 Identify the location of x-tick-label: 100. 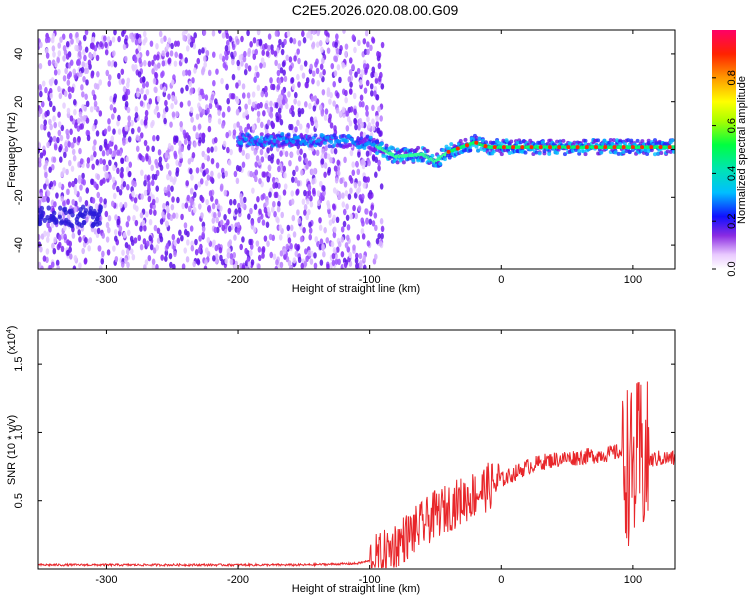
(633, 580).